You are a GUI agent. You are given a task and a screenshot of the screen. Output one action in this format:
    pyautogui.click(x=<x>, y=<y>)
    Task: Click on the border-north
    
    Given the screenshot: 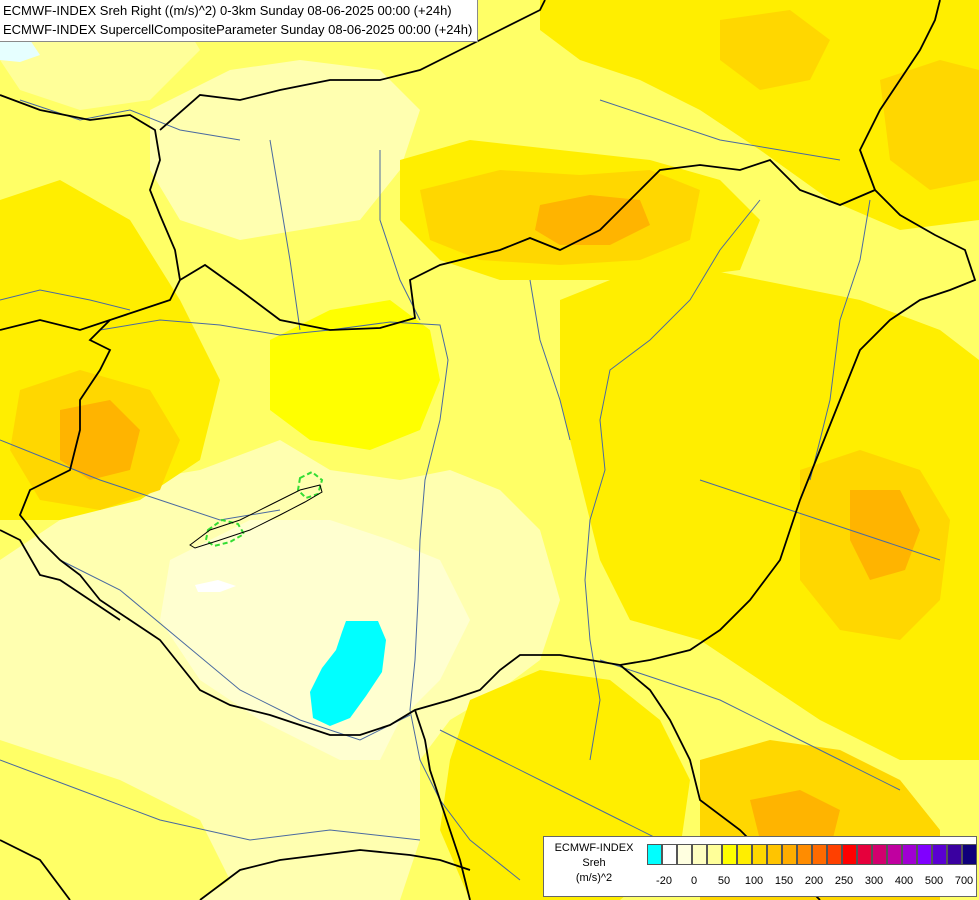 What is the action you would take?
    pyautogui.click(x=352, y=65)
    